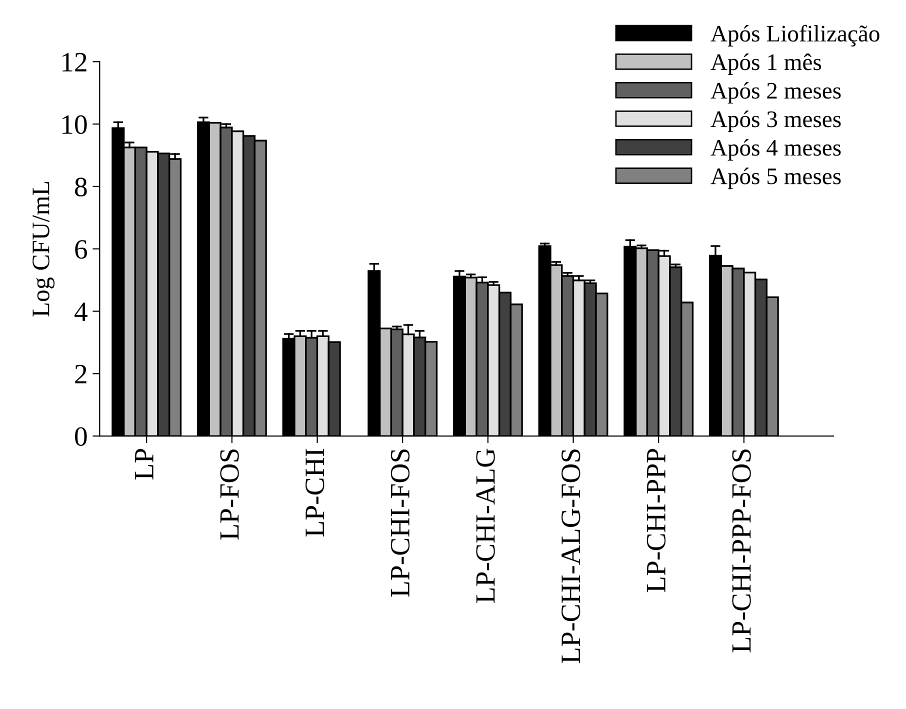 This screenshot has height=709, width=906. I want to click on x-tick-label: LP-CHI-ALG-FOS, so click(571, 557).